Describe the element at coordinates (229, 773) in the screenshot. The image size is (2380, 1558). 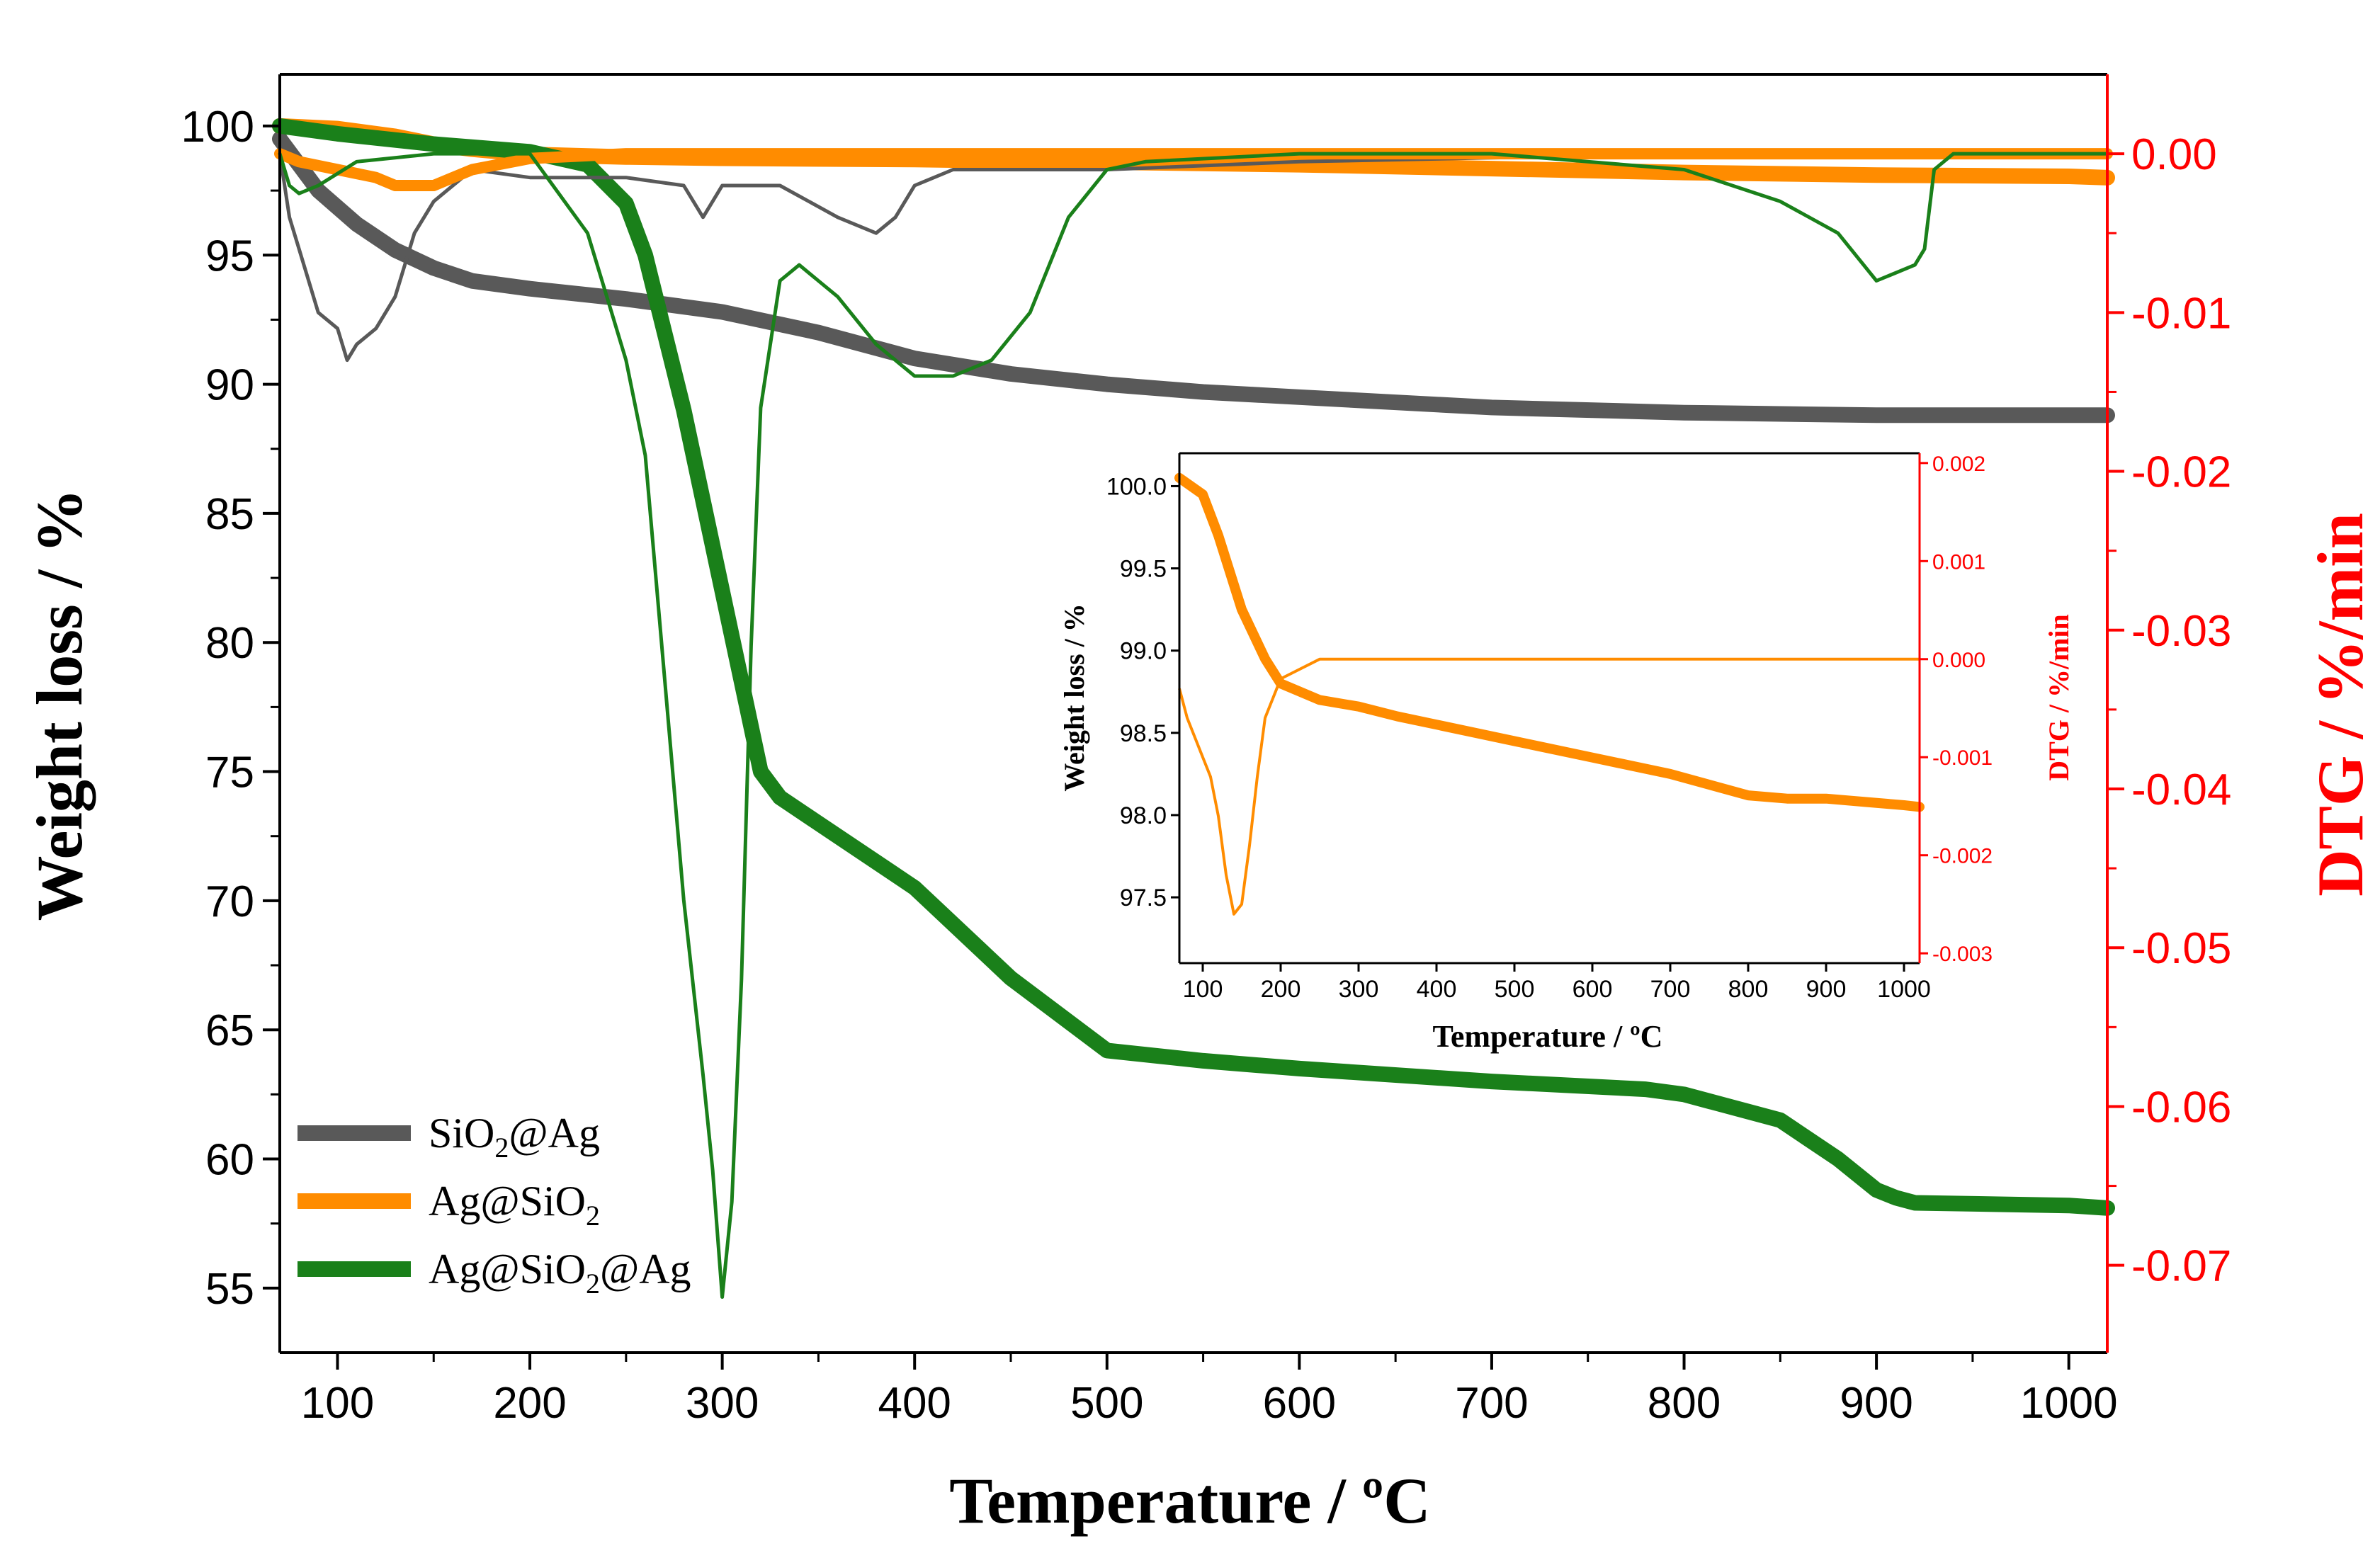
I see `y-left-tick-label: 75` at that location.